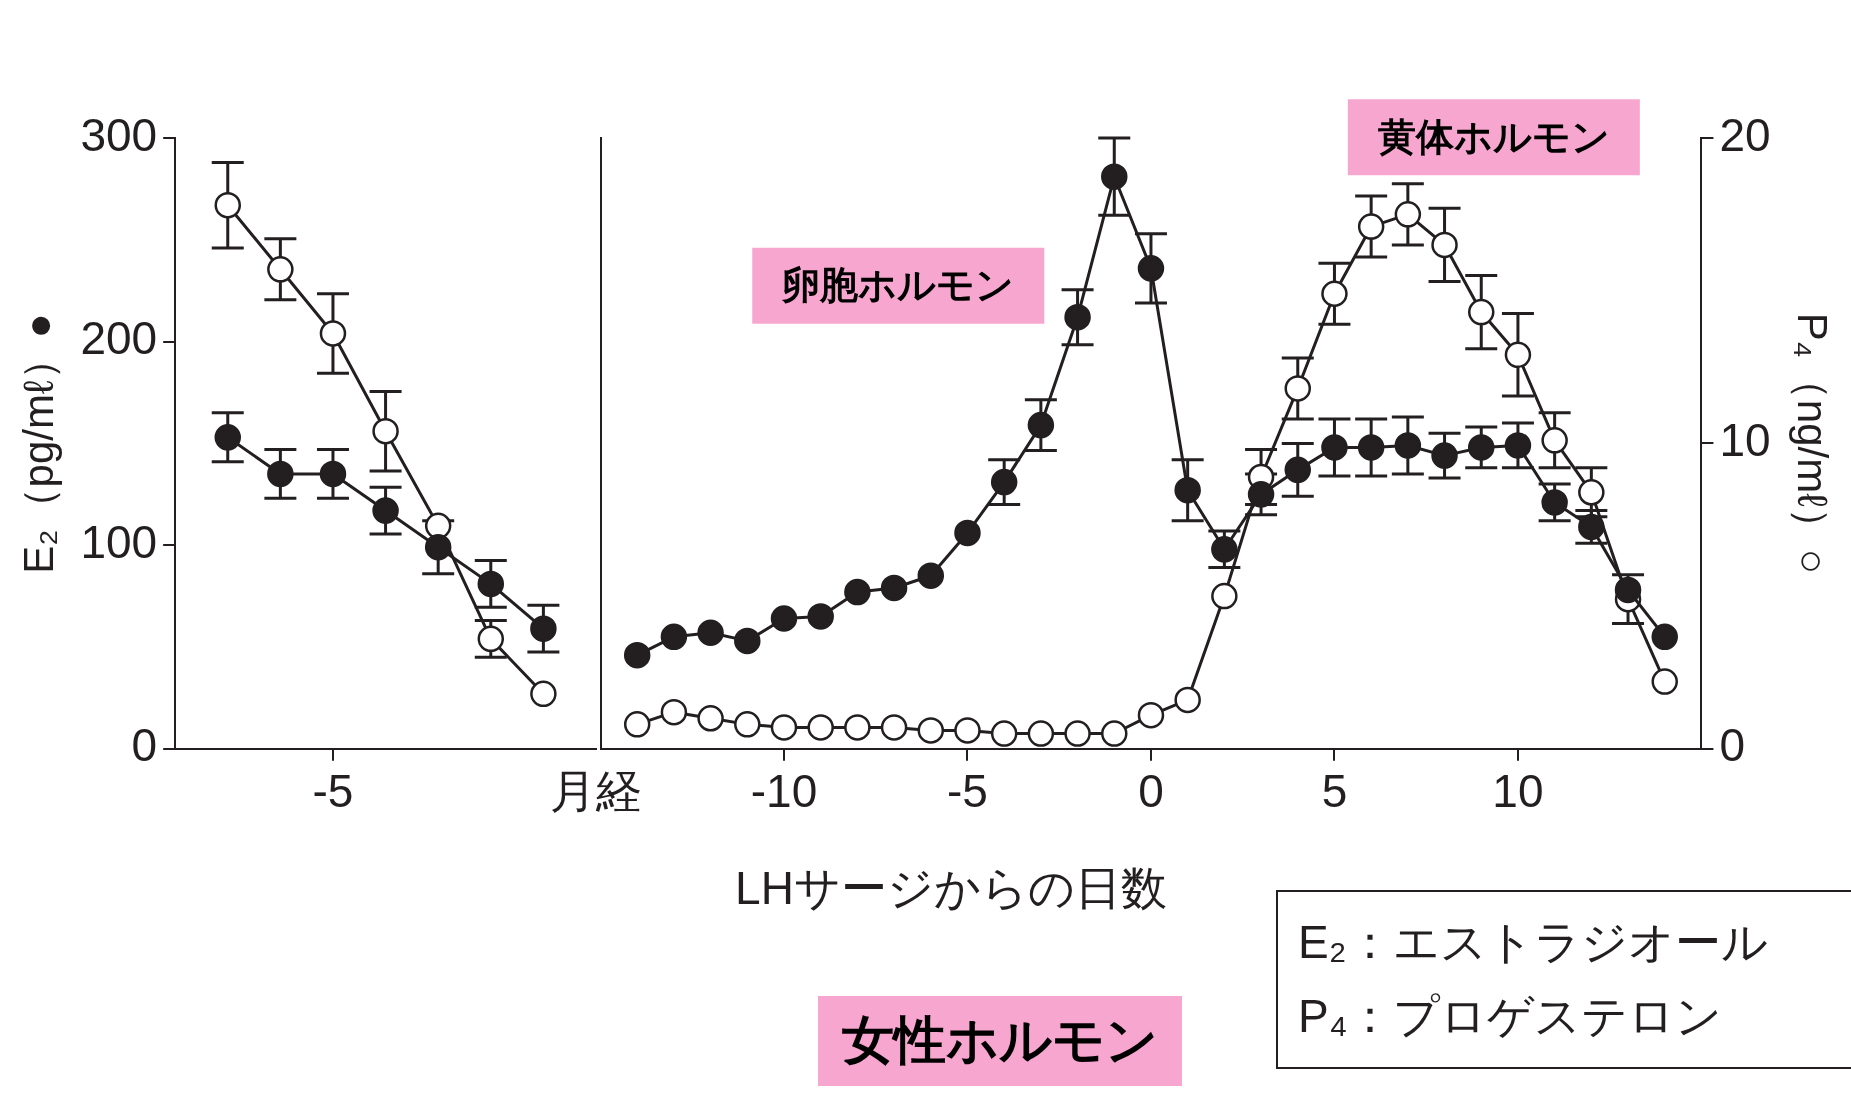 This screenshot has height=1105, width=1851. Describe the element at coordinates (119, 541) in the screenshot. I see `y-tick-label: 100` at that location.